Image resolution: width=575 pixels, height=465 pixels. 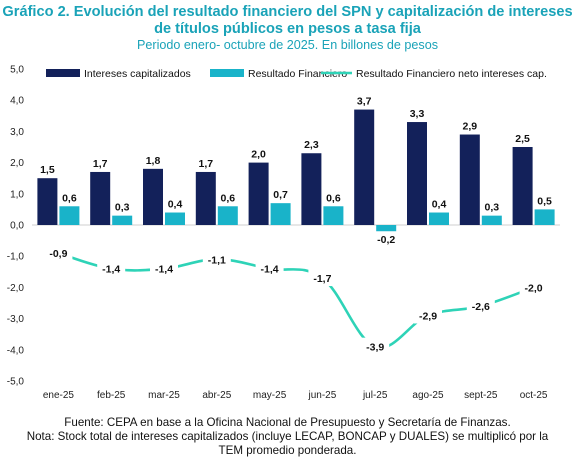 What do you see at coordinates (287, 29) in the screenshot?
I see `chart-title-line2: de títulos públicos en pesos a tasa fija` at bounding box center [287, 29].